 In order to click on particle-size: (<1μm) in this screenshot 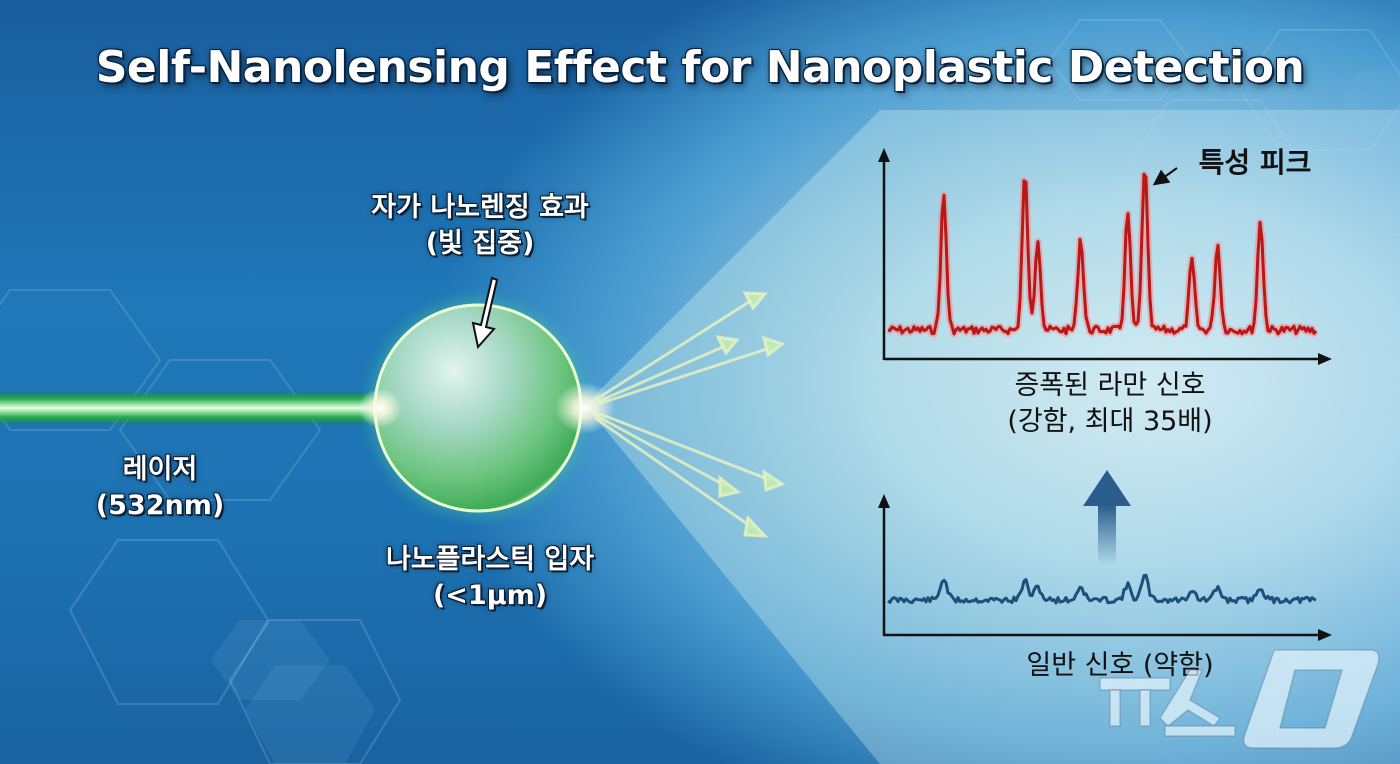, I will do `click(490, 595)`.